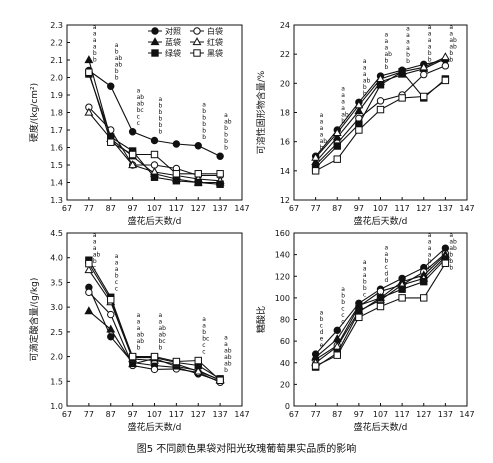 This screenshot has height=463, width=493. What do you see at coordinates (285, 142) in the screenshot?
I see `y-tick-label: 16` at bounding box center [285, 142].